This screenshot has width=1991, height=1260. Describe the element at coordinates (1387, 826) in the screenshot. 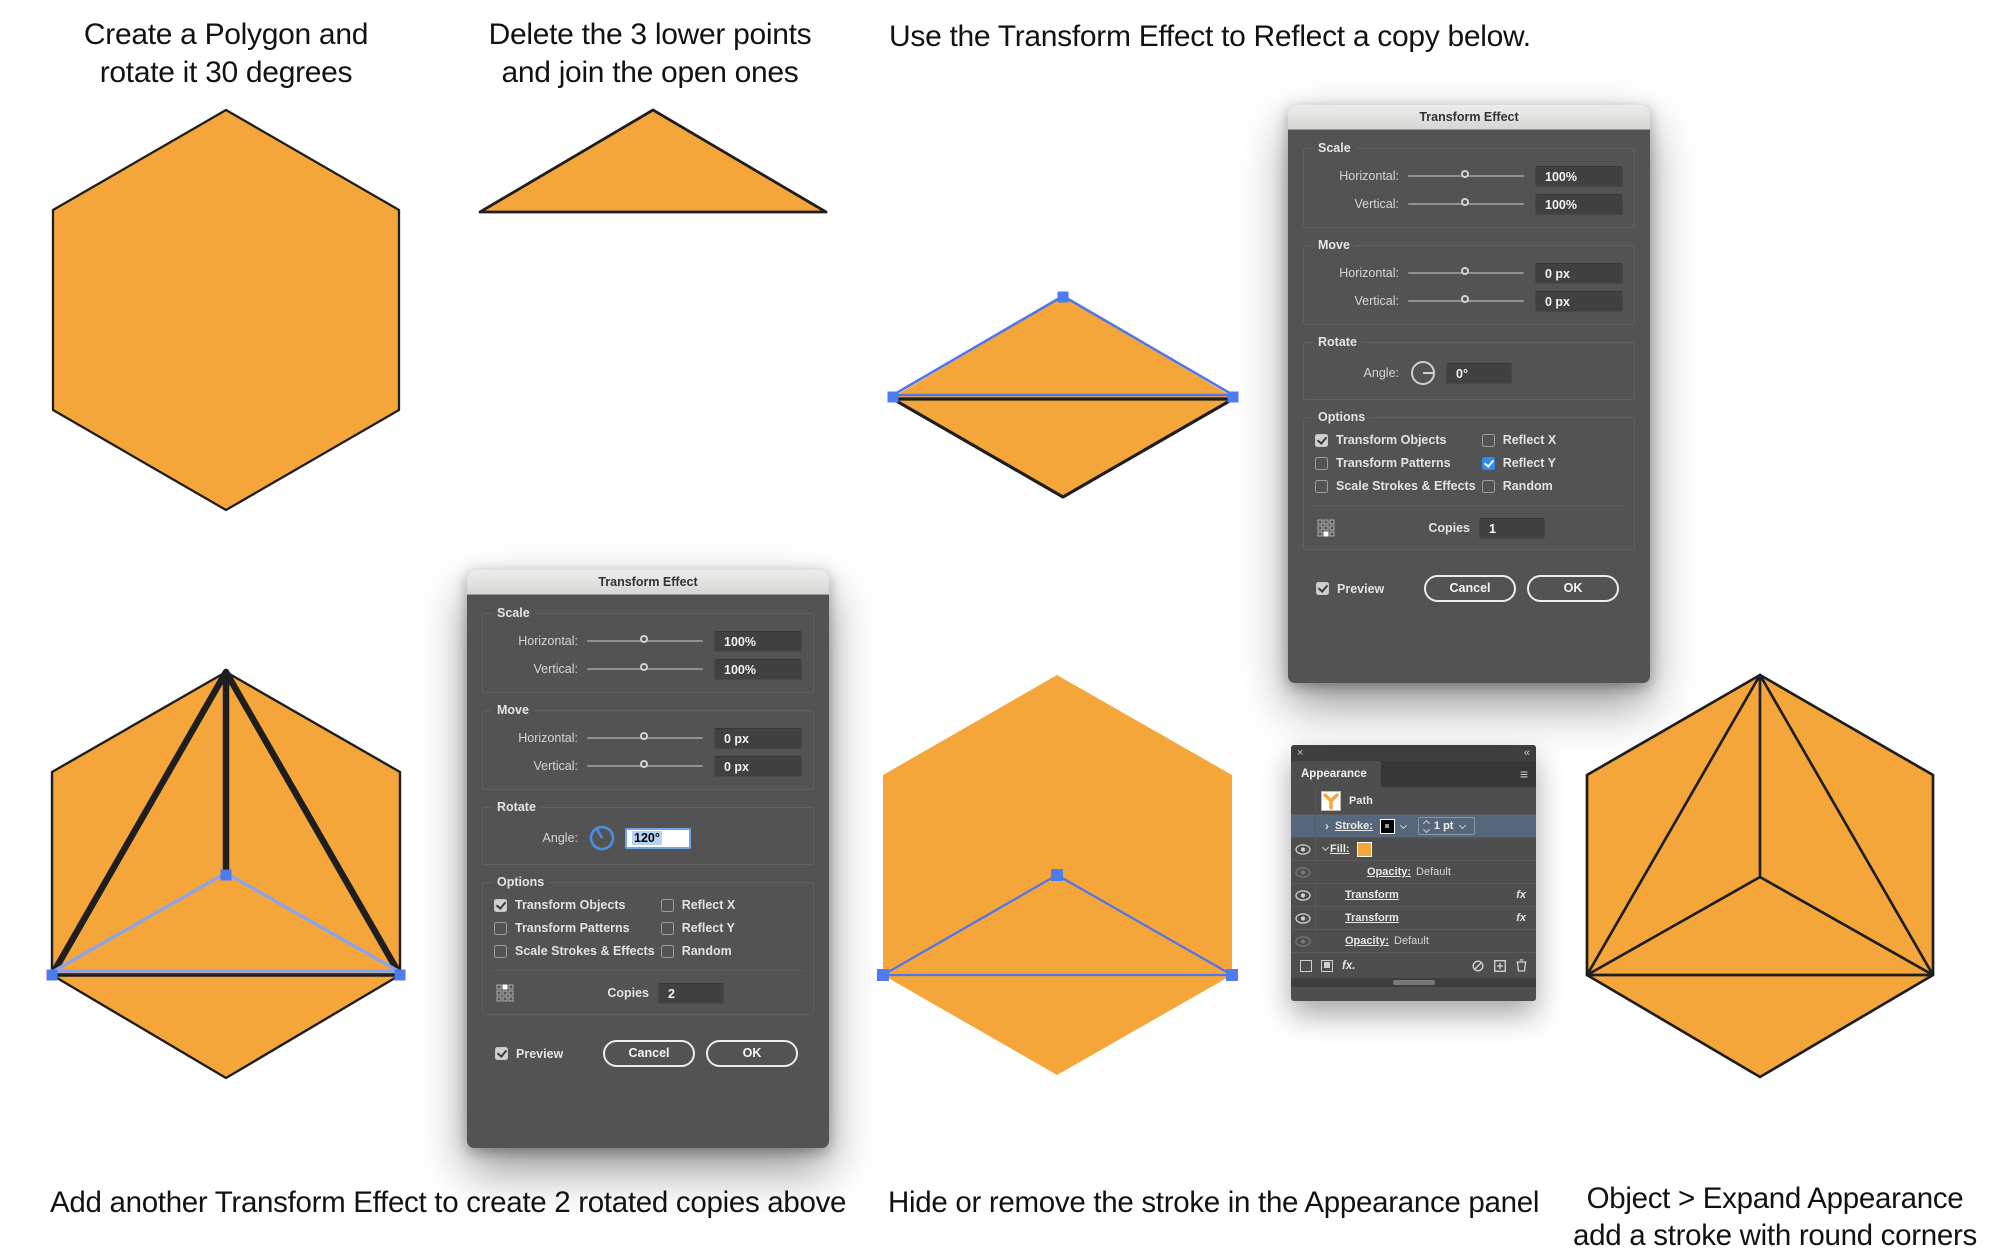

I see `stroke-swatch` at that location.